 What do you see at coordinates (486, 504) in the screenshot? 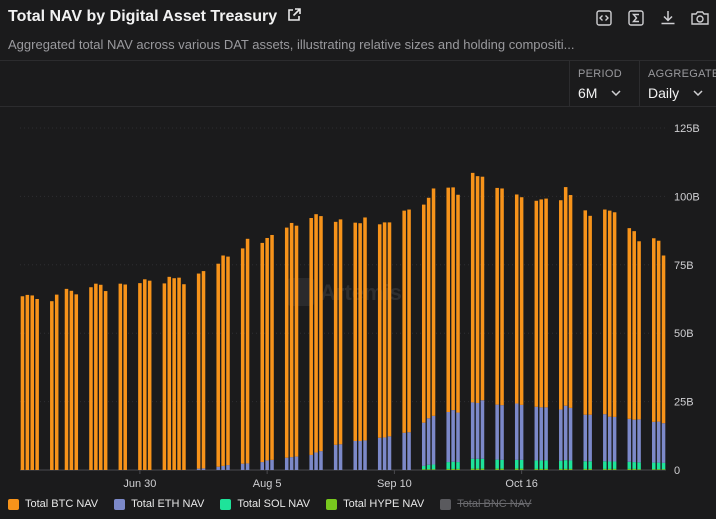
I see `legend-item: Total BNC NAV` at bounding box center [486, 504].